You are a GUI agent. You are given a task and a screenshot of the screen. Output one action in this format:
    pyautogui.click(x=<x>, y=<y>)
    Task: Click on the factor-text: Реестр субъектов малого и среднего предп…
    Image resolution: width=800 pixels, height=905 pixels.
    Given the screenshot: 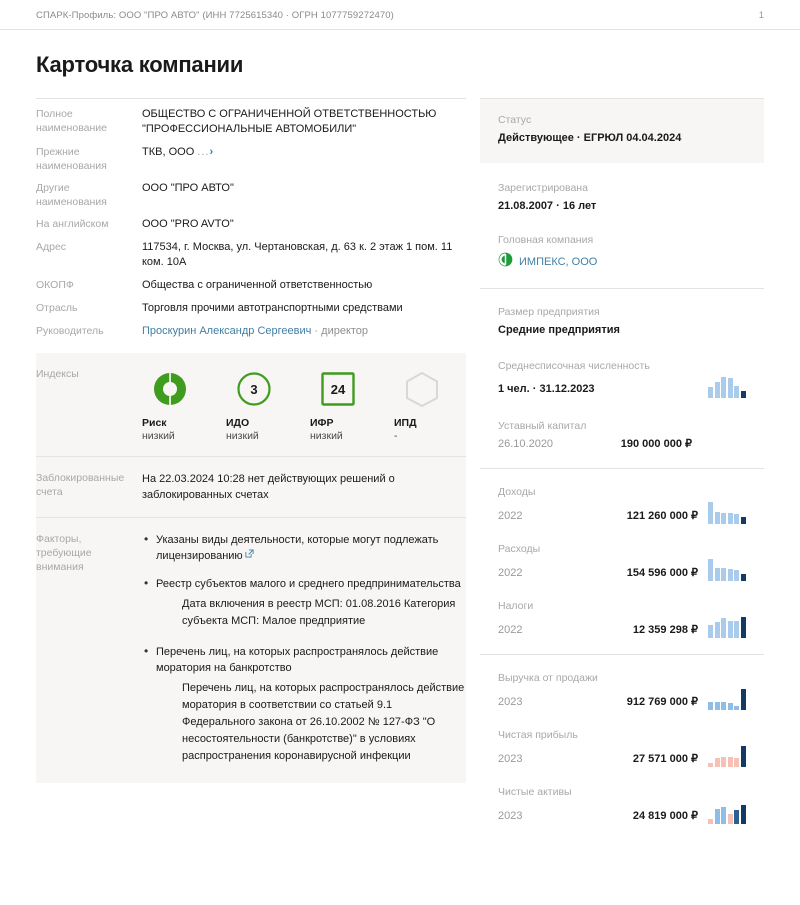 What is the action you would take?
    pyautogui.click(x=308, y=584)
    